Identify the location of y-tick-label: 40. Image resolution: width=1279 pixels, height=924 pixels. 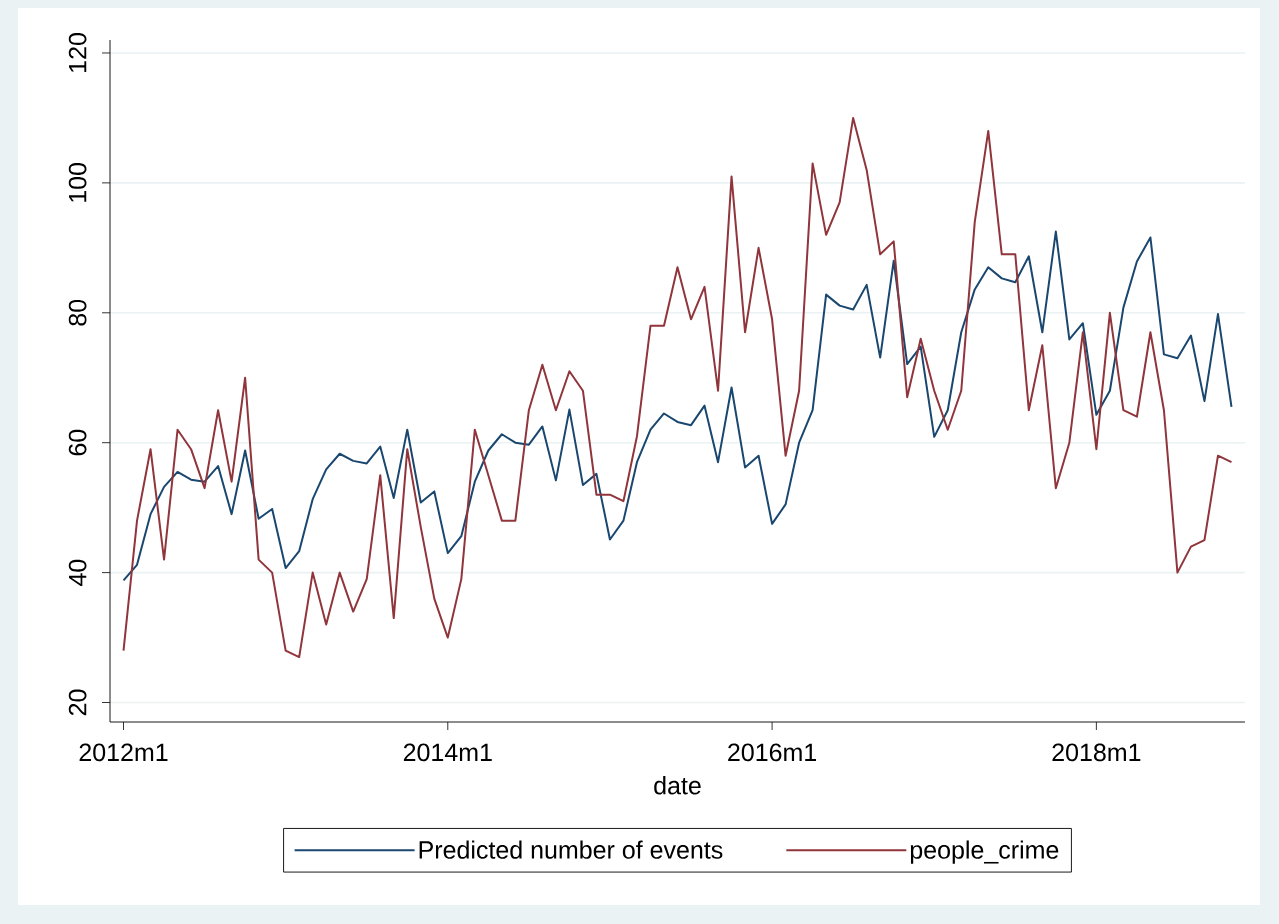
(77, 572).